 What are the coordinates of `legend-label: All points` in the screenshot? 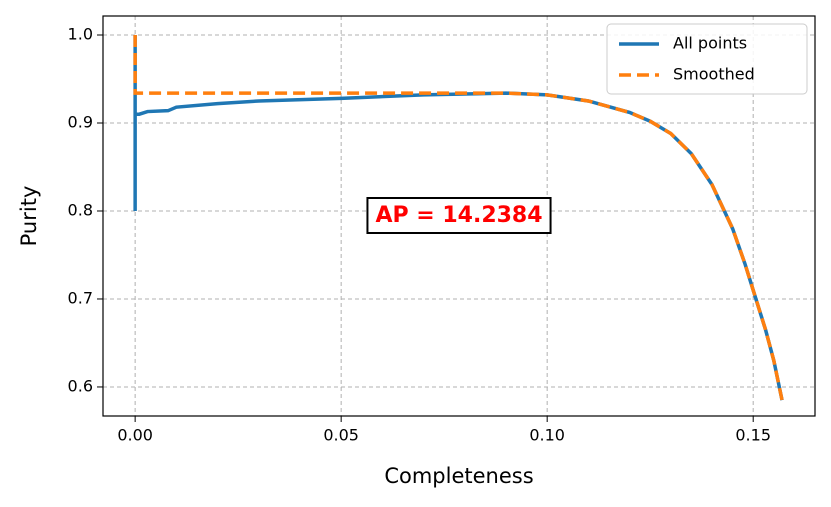 It's located at (710, 43).